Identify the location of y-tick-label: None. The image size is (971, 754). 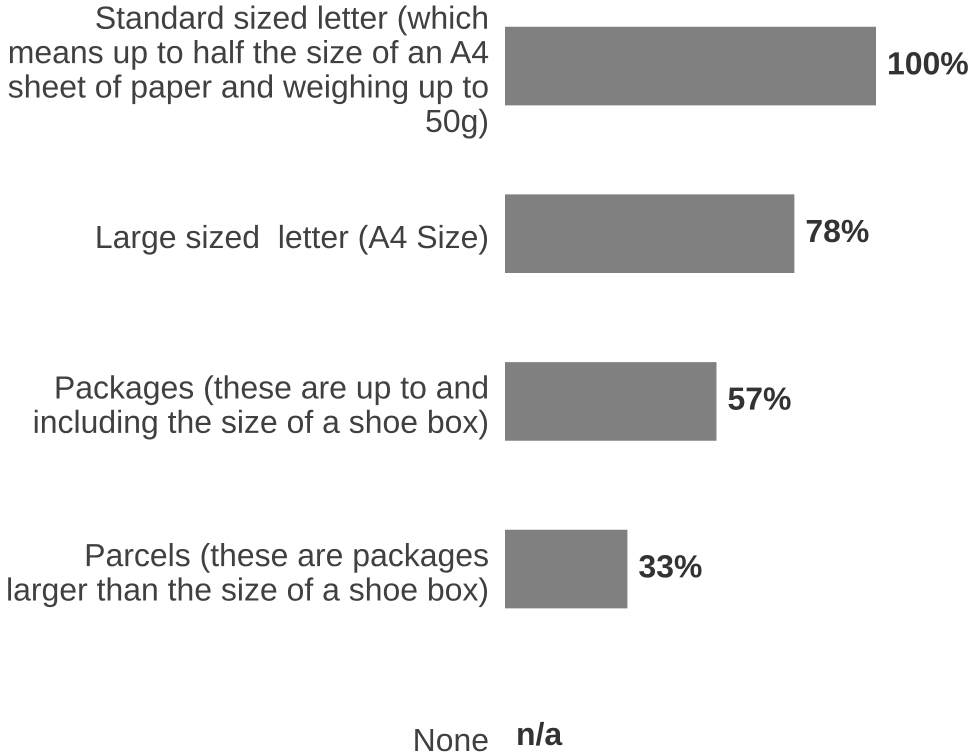
(451, 740).